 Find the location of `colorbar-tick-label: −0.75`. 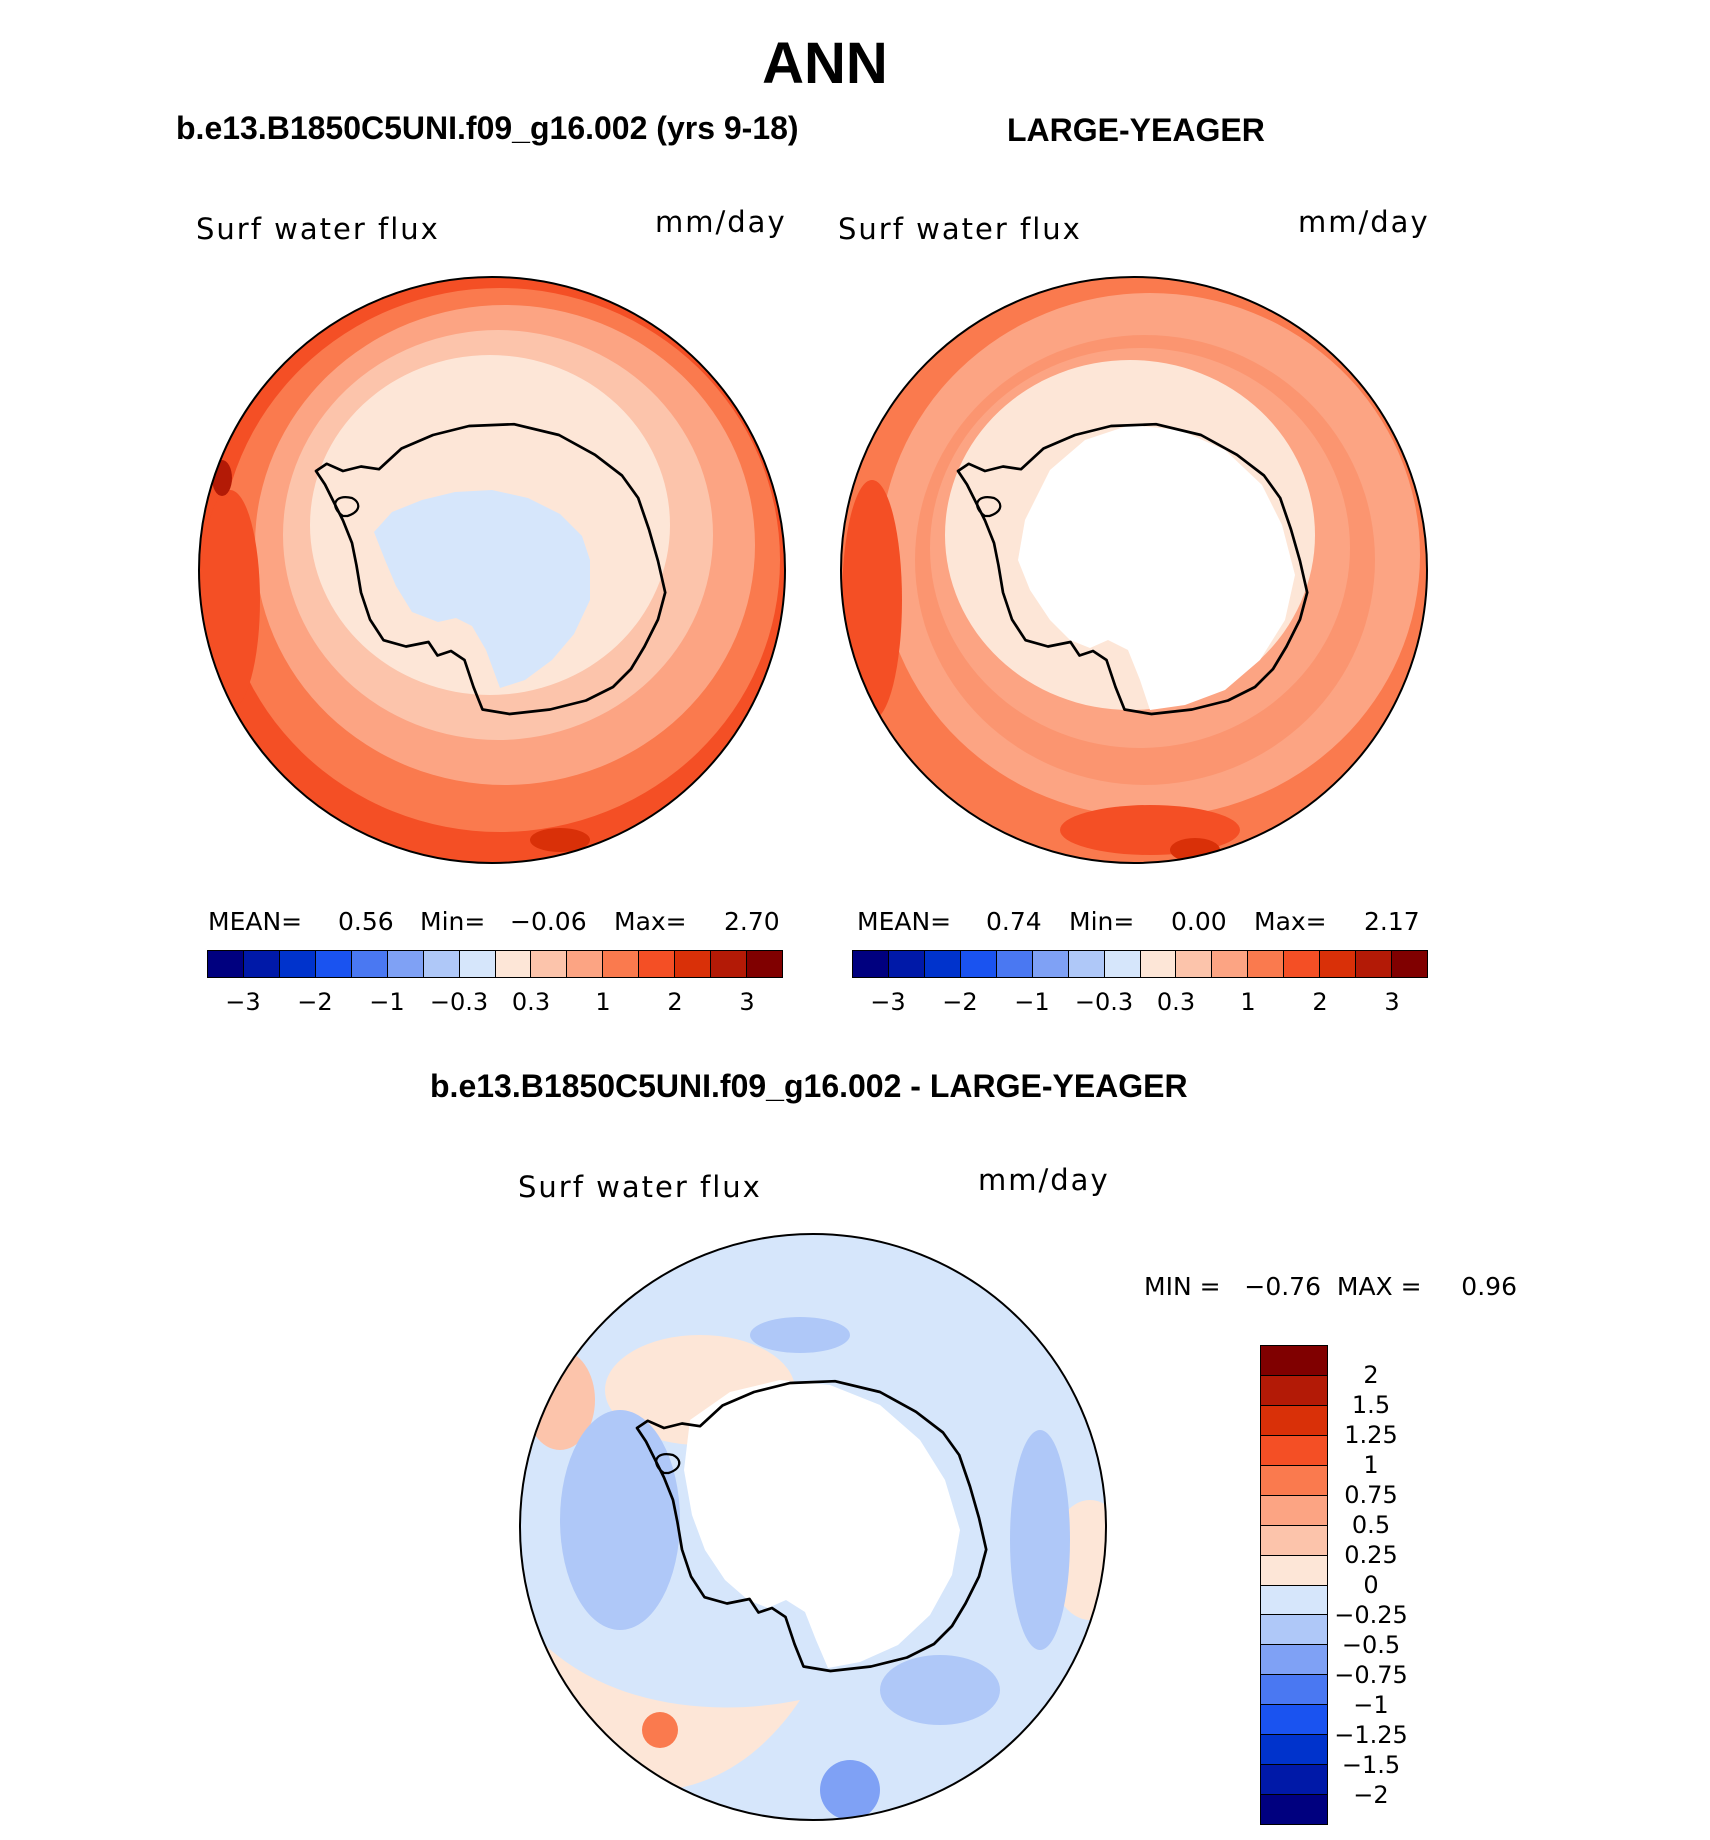

colorbar-tick-label: −0.75 is located at coordinates (1371, 1675).